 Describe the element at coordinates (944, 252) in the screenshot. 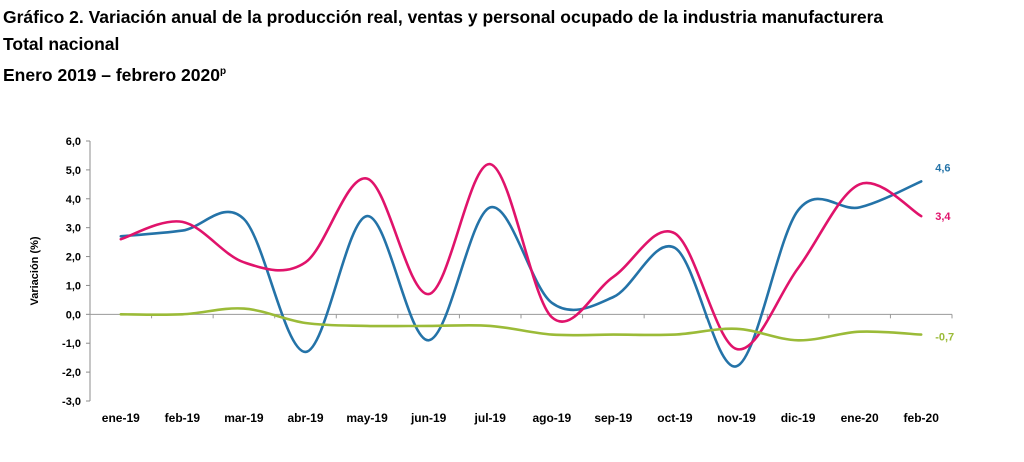

I see `chart-end-labels: 4,6 3,4 -0,7` at that location.